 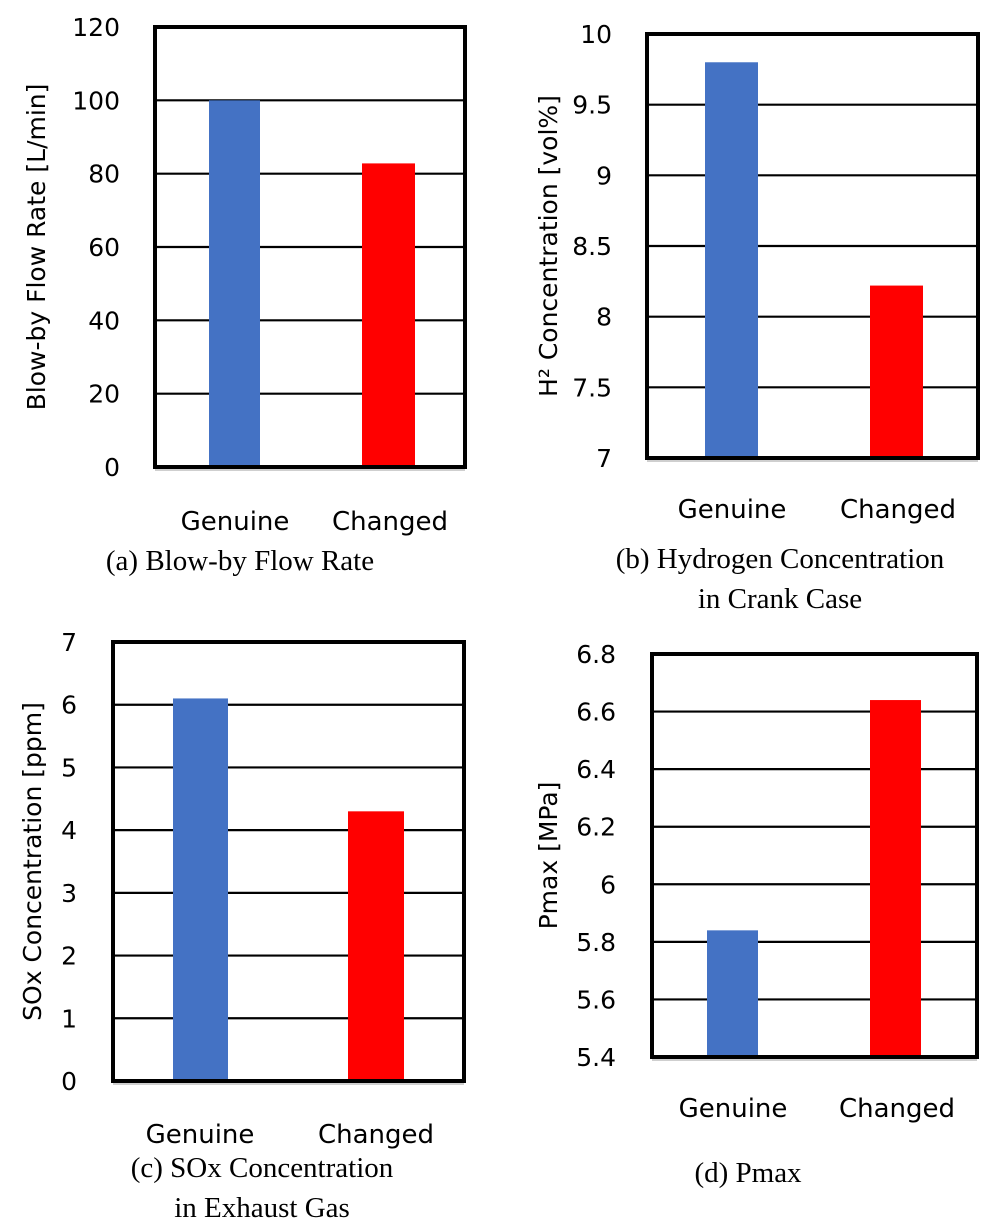 I want to click on y-tick-label: 2, so click(x=69, y=956).